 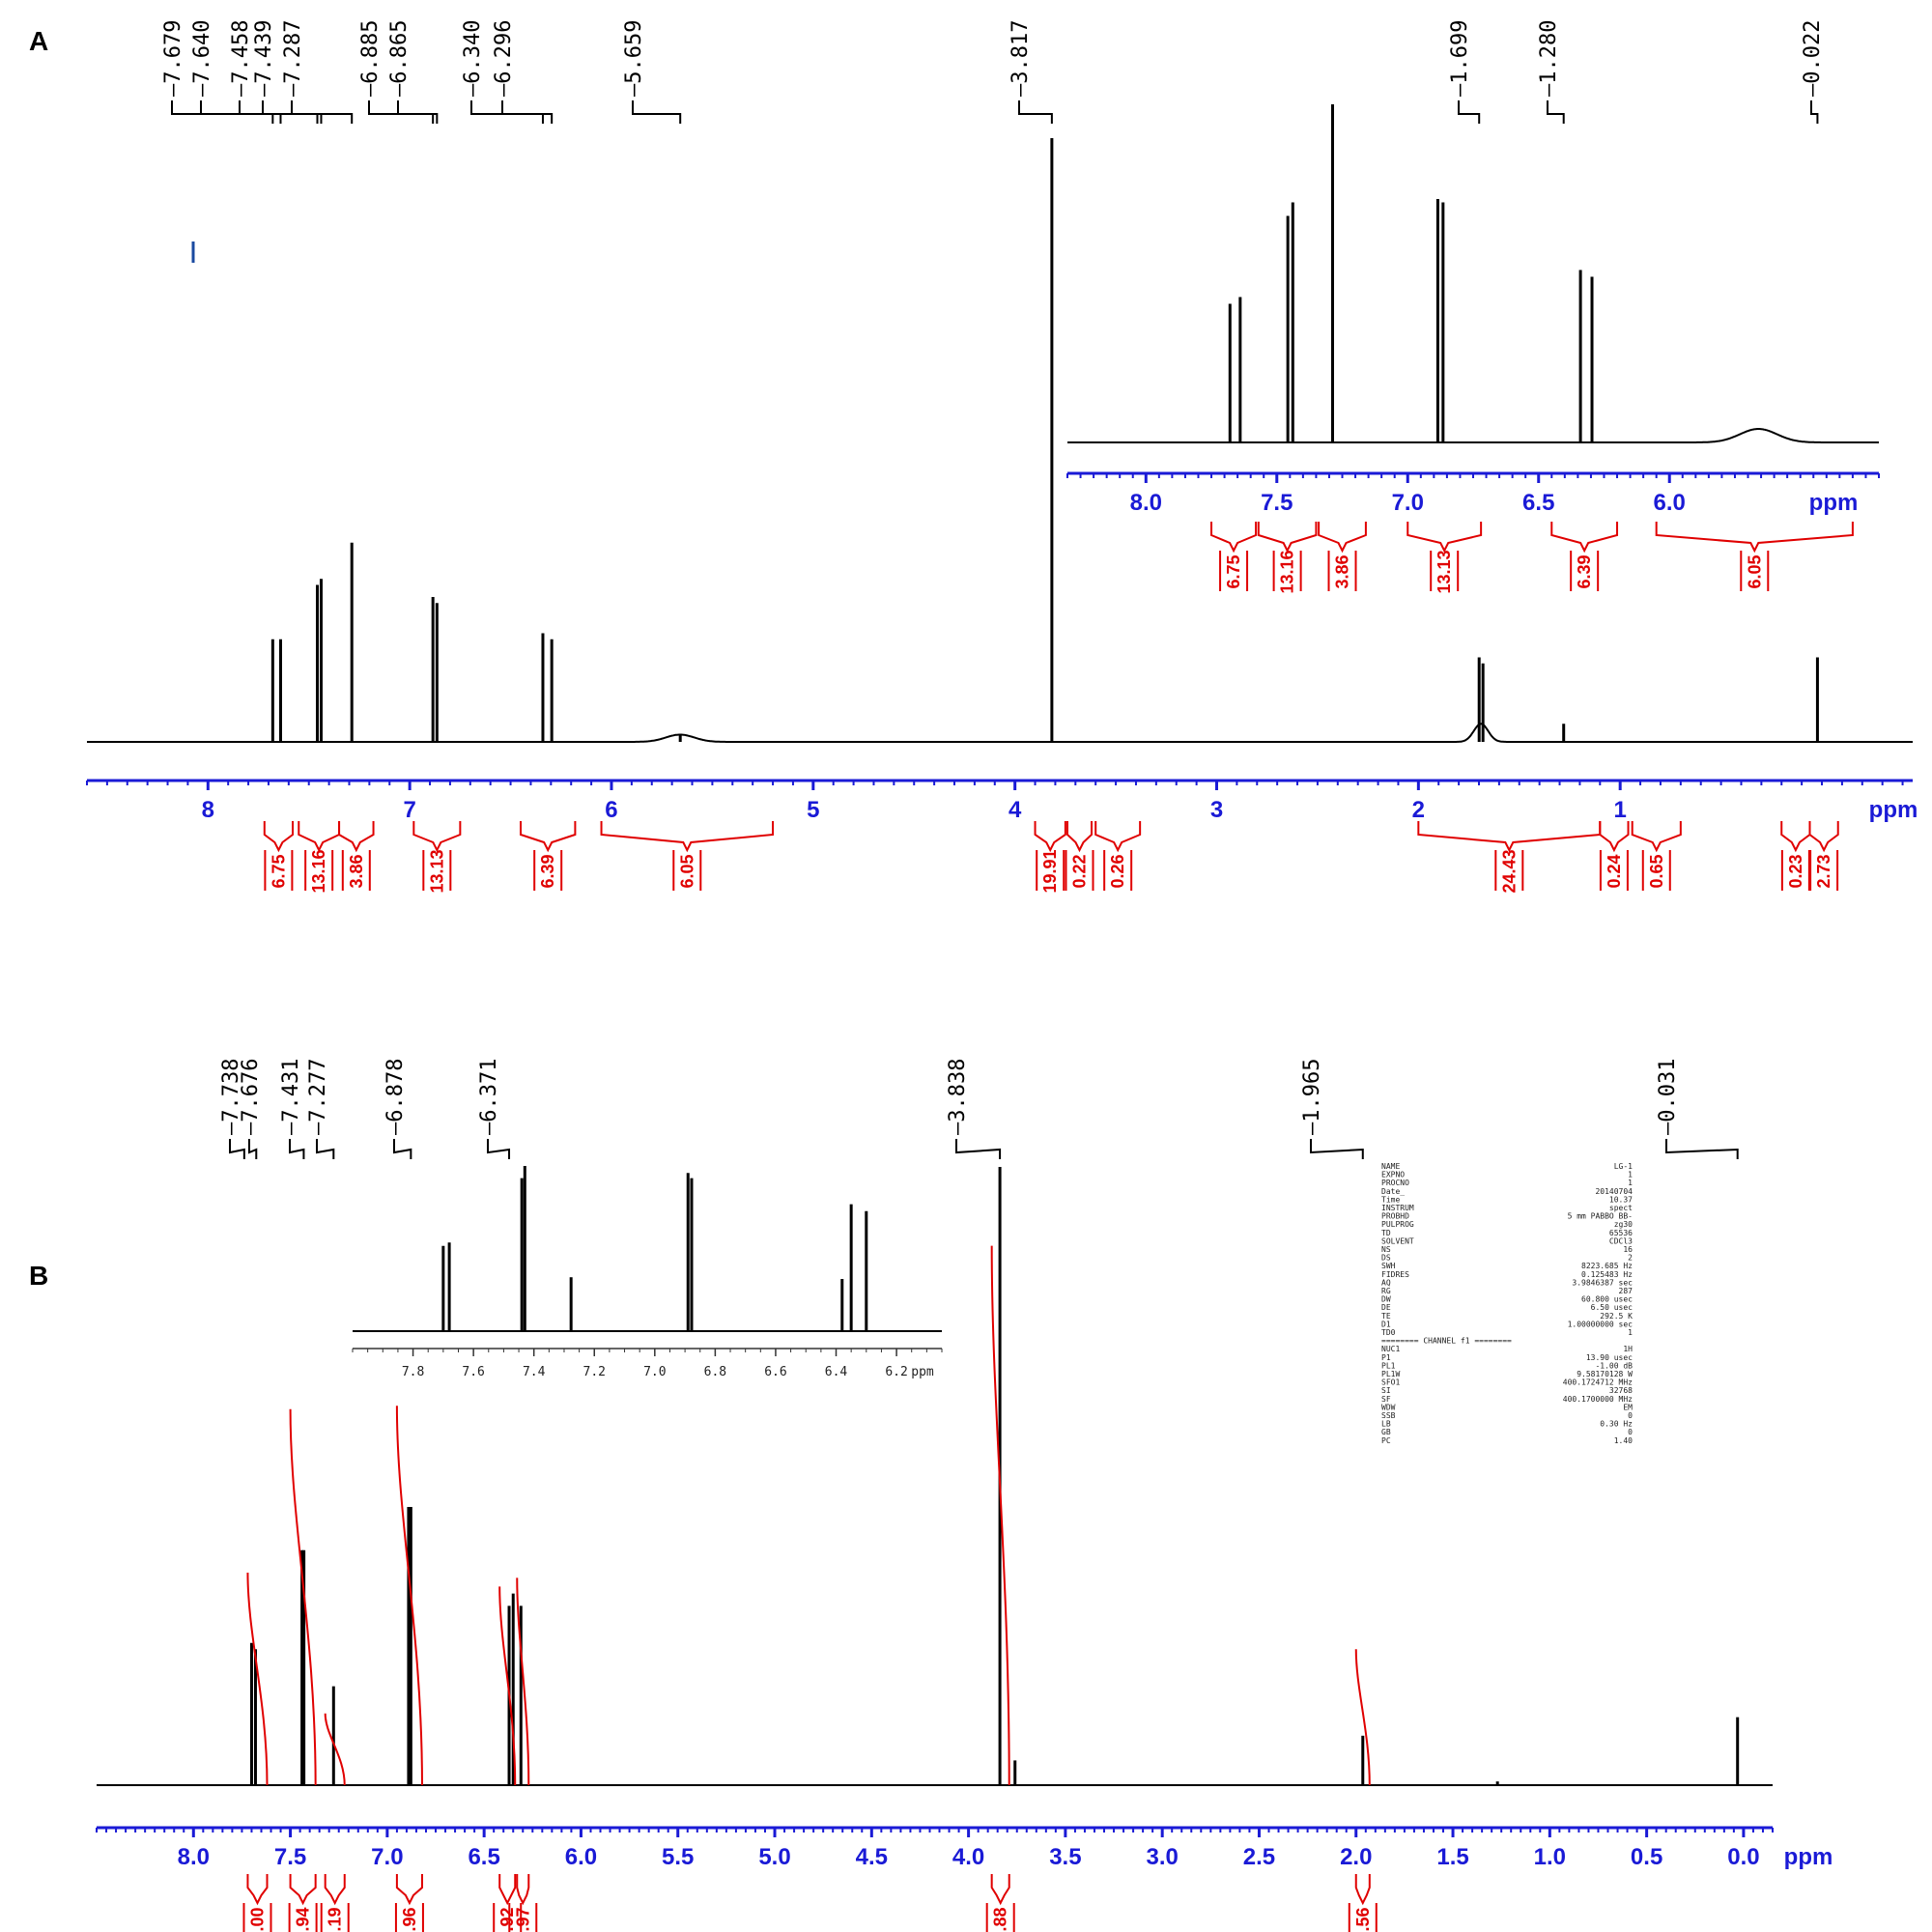 I want to click on acquisition-parameter-value: 292.5 K, so click(x=1616, y=1316).